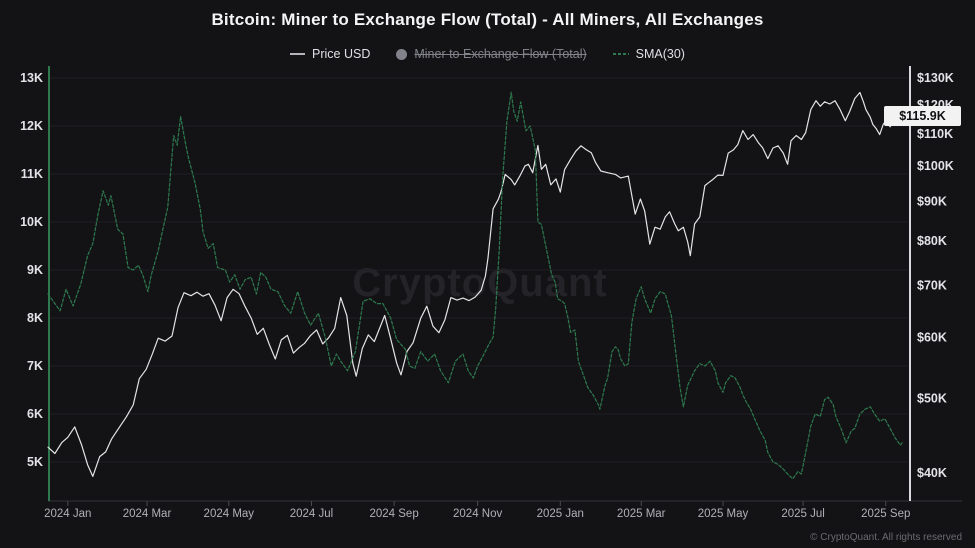  Describe the element at coordinates (31, 222) in the screenshot. I see `y-axis-label-left: 10K` at that location.